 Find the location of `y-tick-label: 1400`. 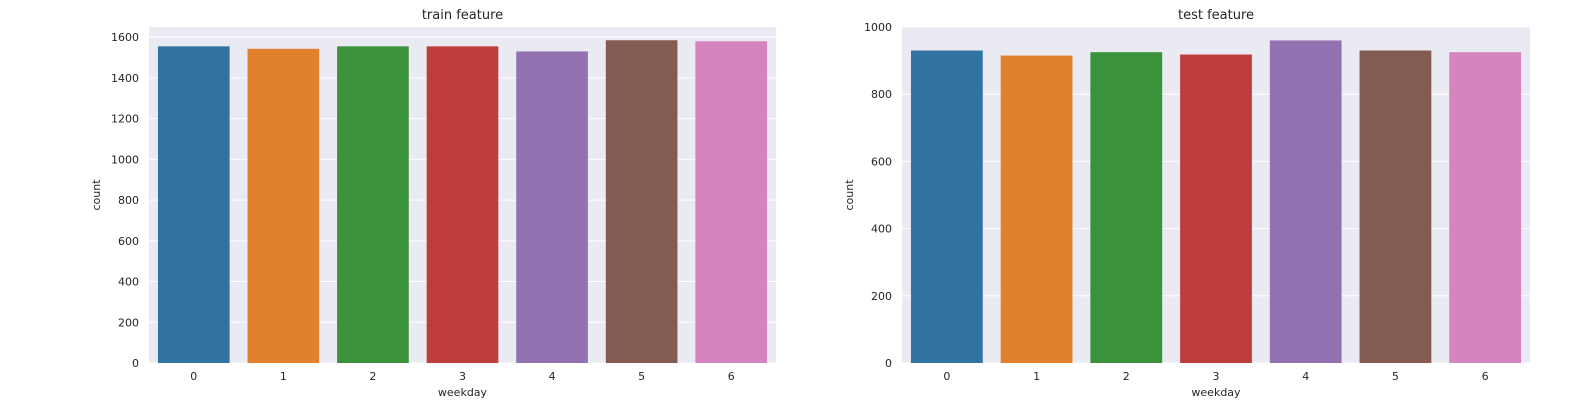

y-tick-label: 1400 is located at coordinates (125, 78).